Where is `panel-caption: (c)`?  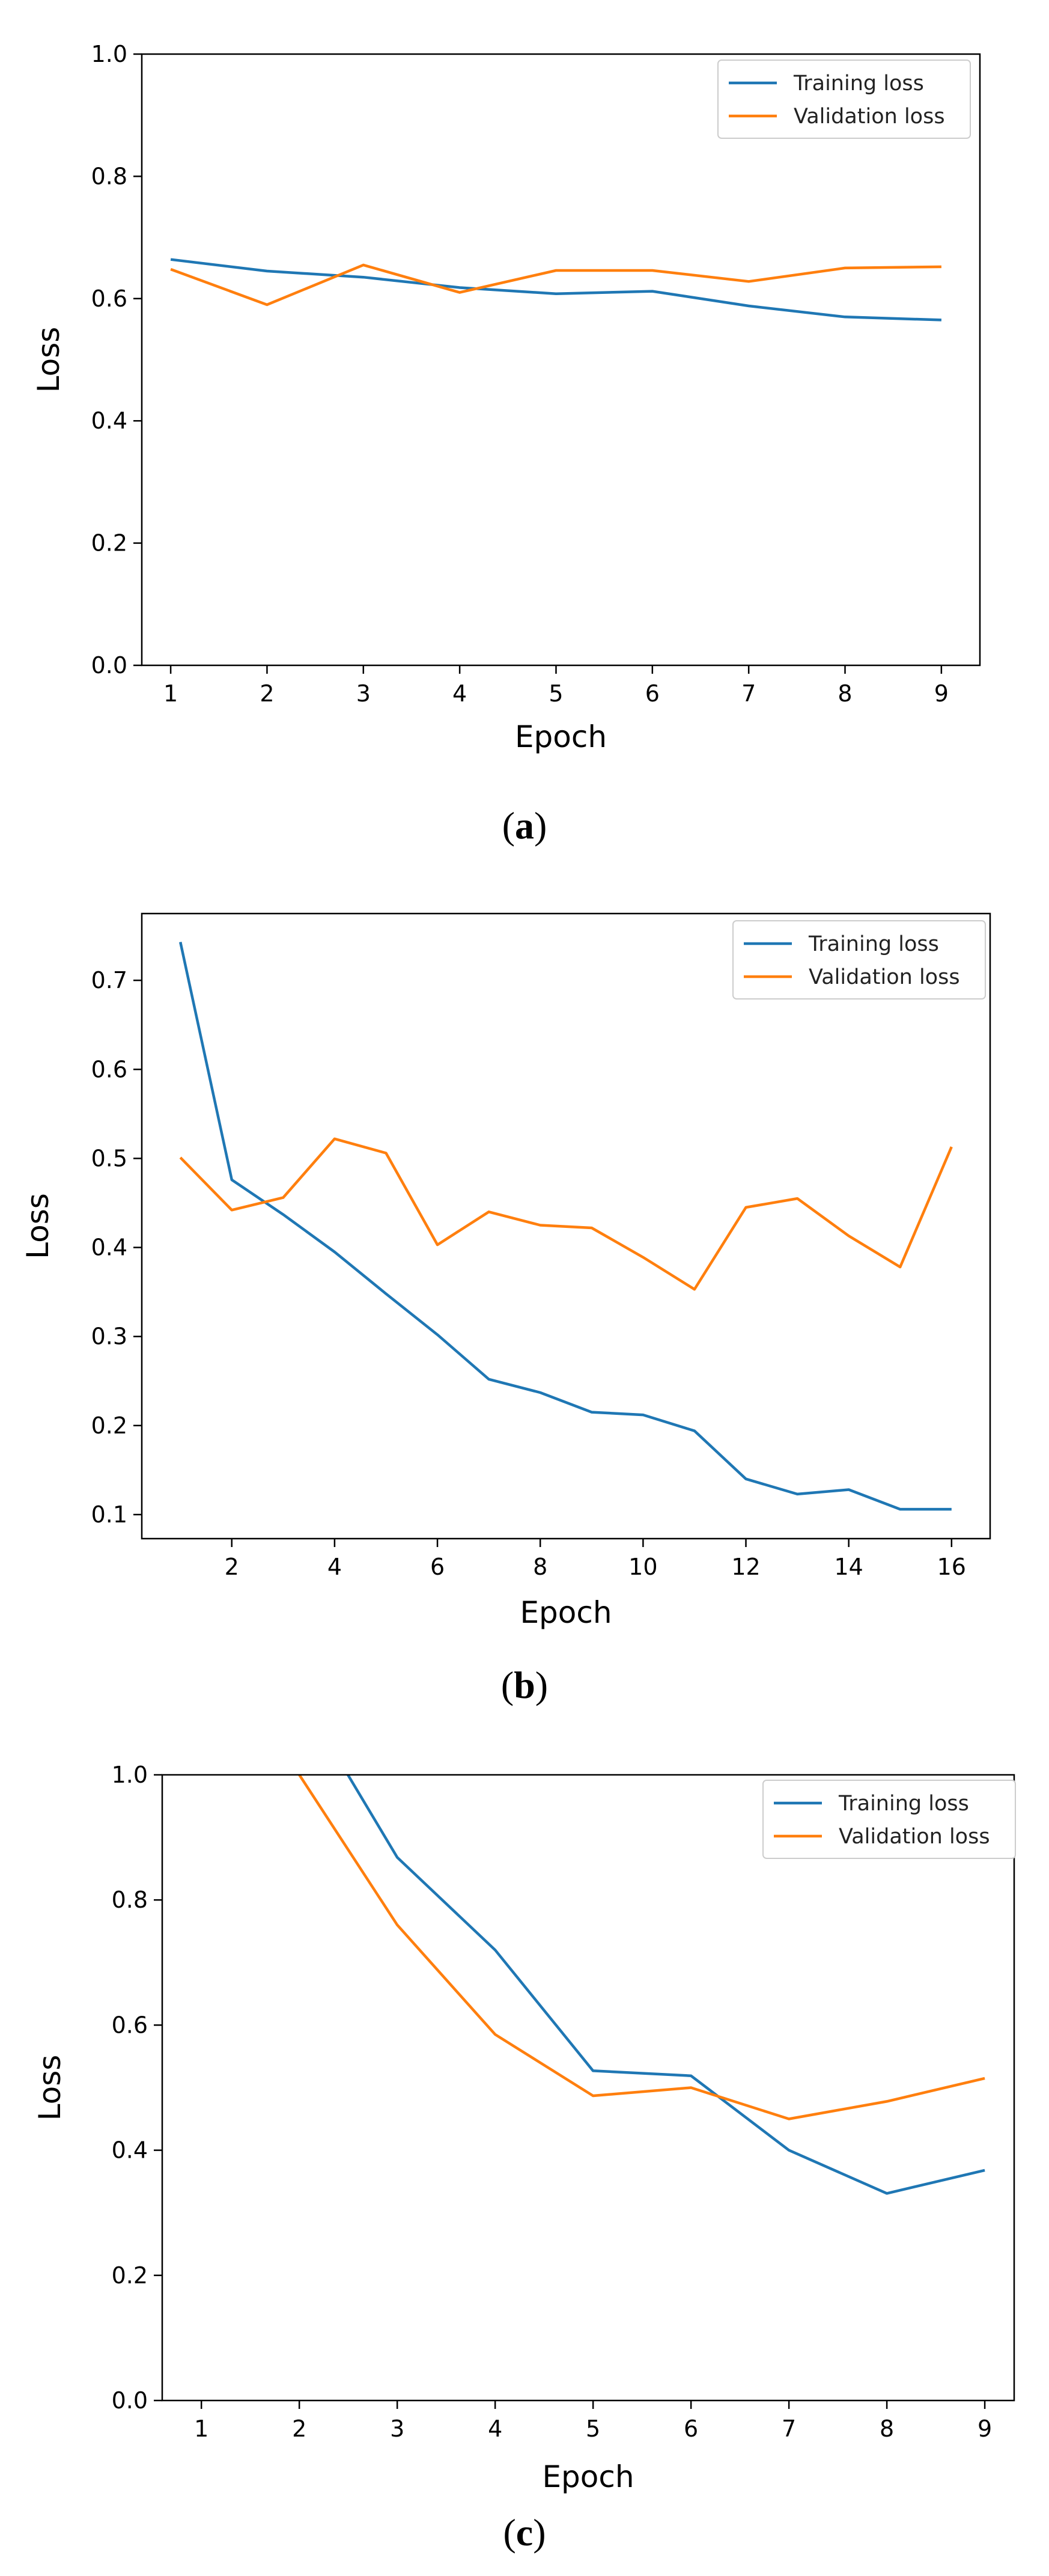
panel-caption: (c) is located at coordinates (524, 2532).